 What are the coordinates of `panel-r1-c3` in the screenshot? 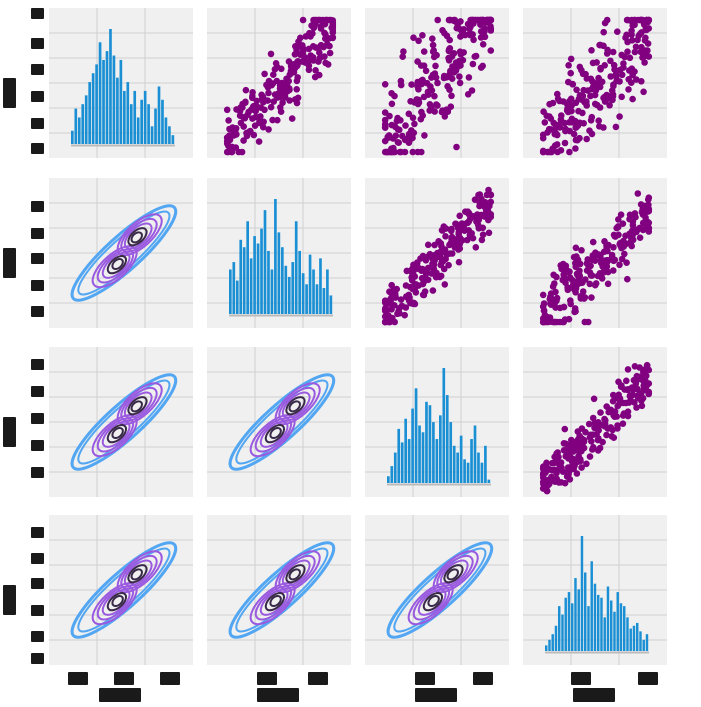 It's located at (595, 253).